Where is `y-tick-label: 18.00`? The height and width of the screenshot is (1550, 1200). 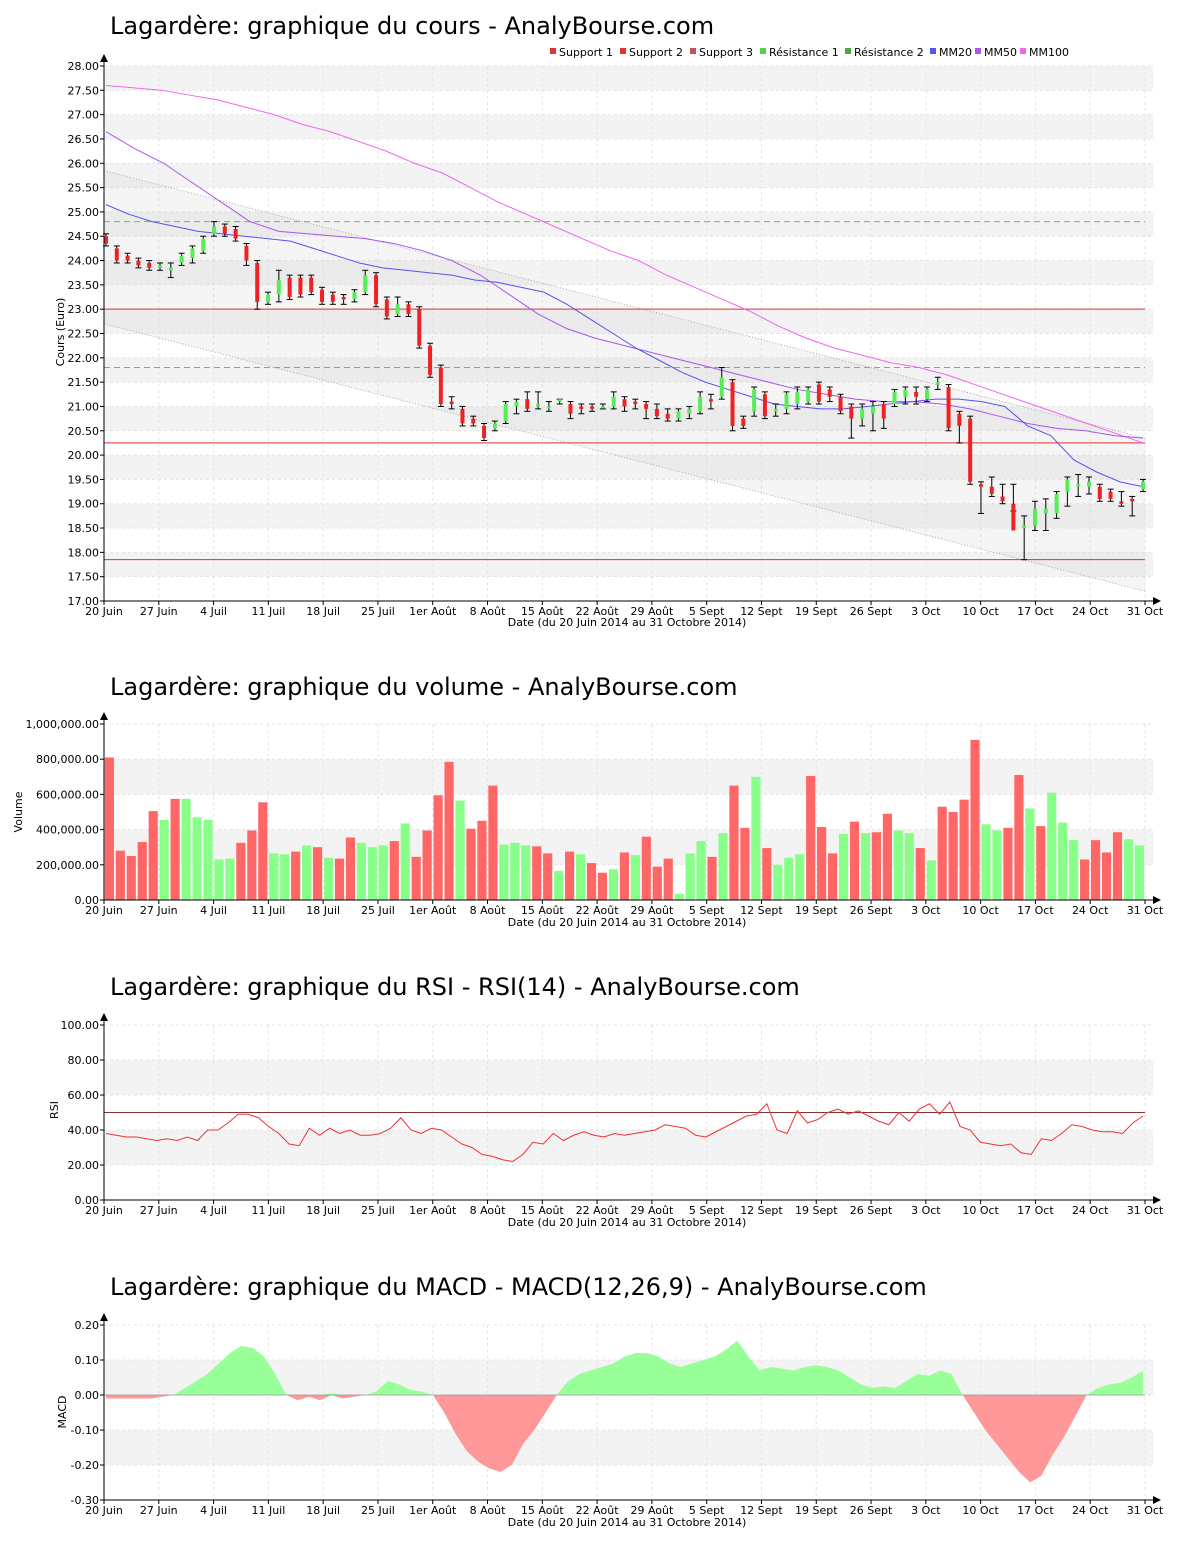 y-tick-label: 18.00 is located at coordinates (84, 552).